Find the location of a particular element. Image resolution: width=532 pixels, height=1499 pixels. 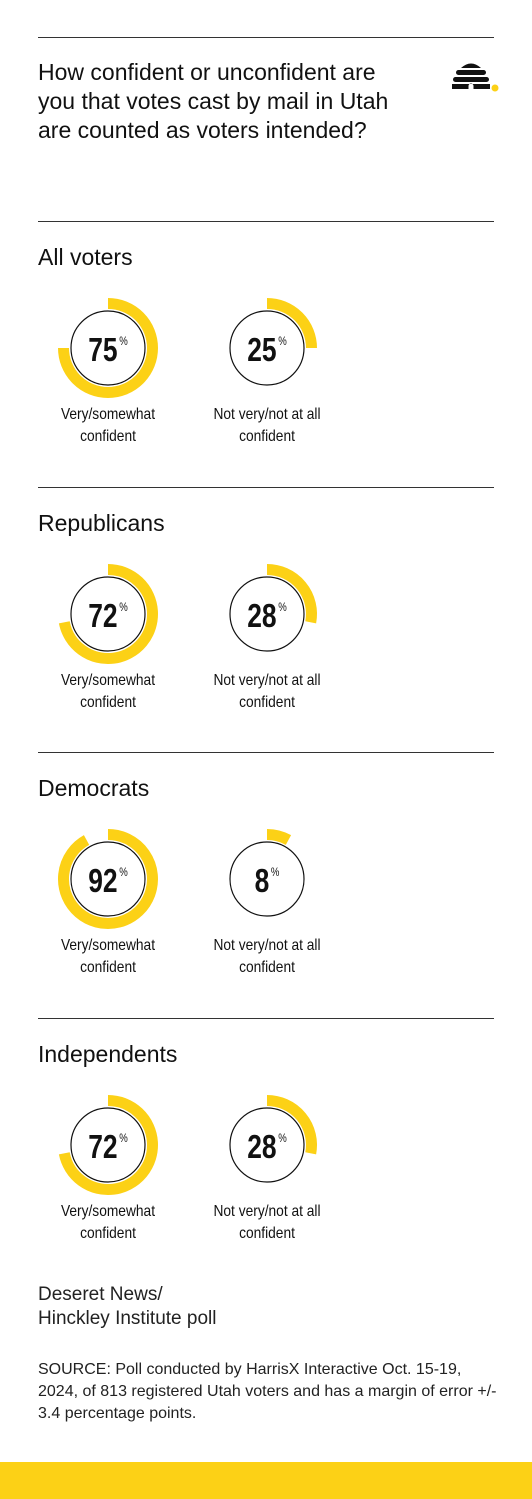

top-rule is located at coordinates (266, 37).